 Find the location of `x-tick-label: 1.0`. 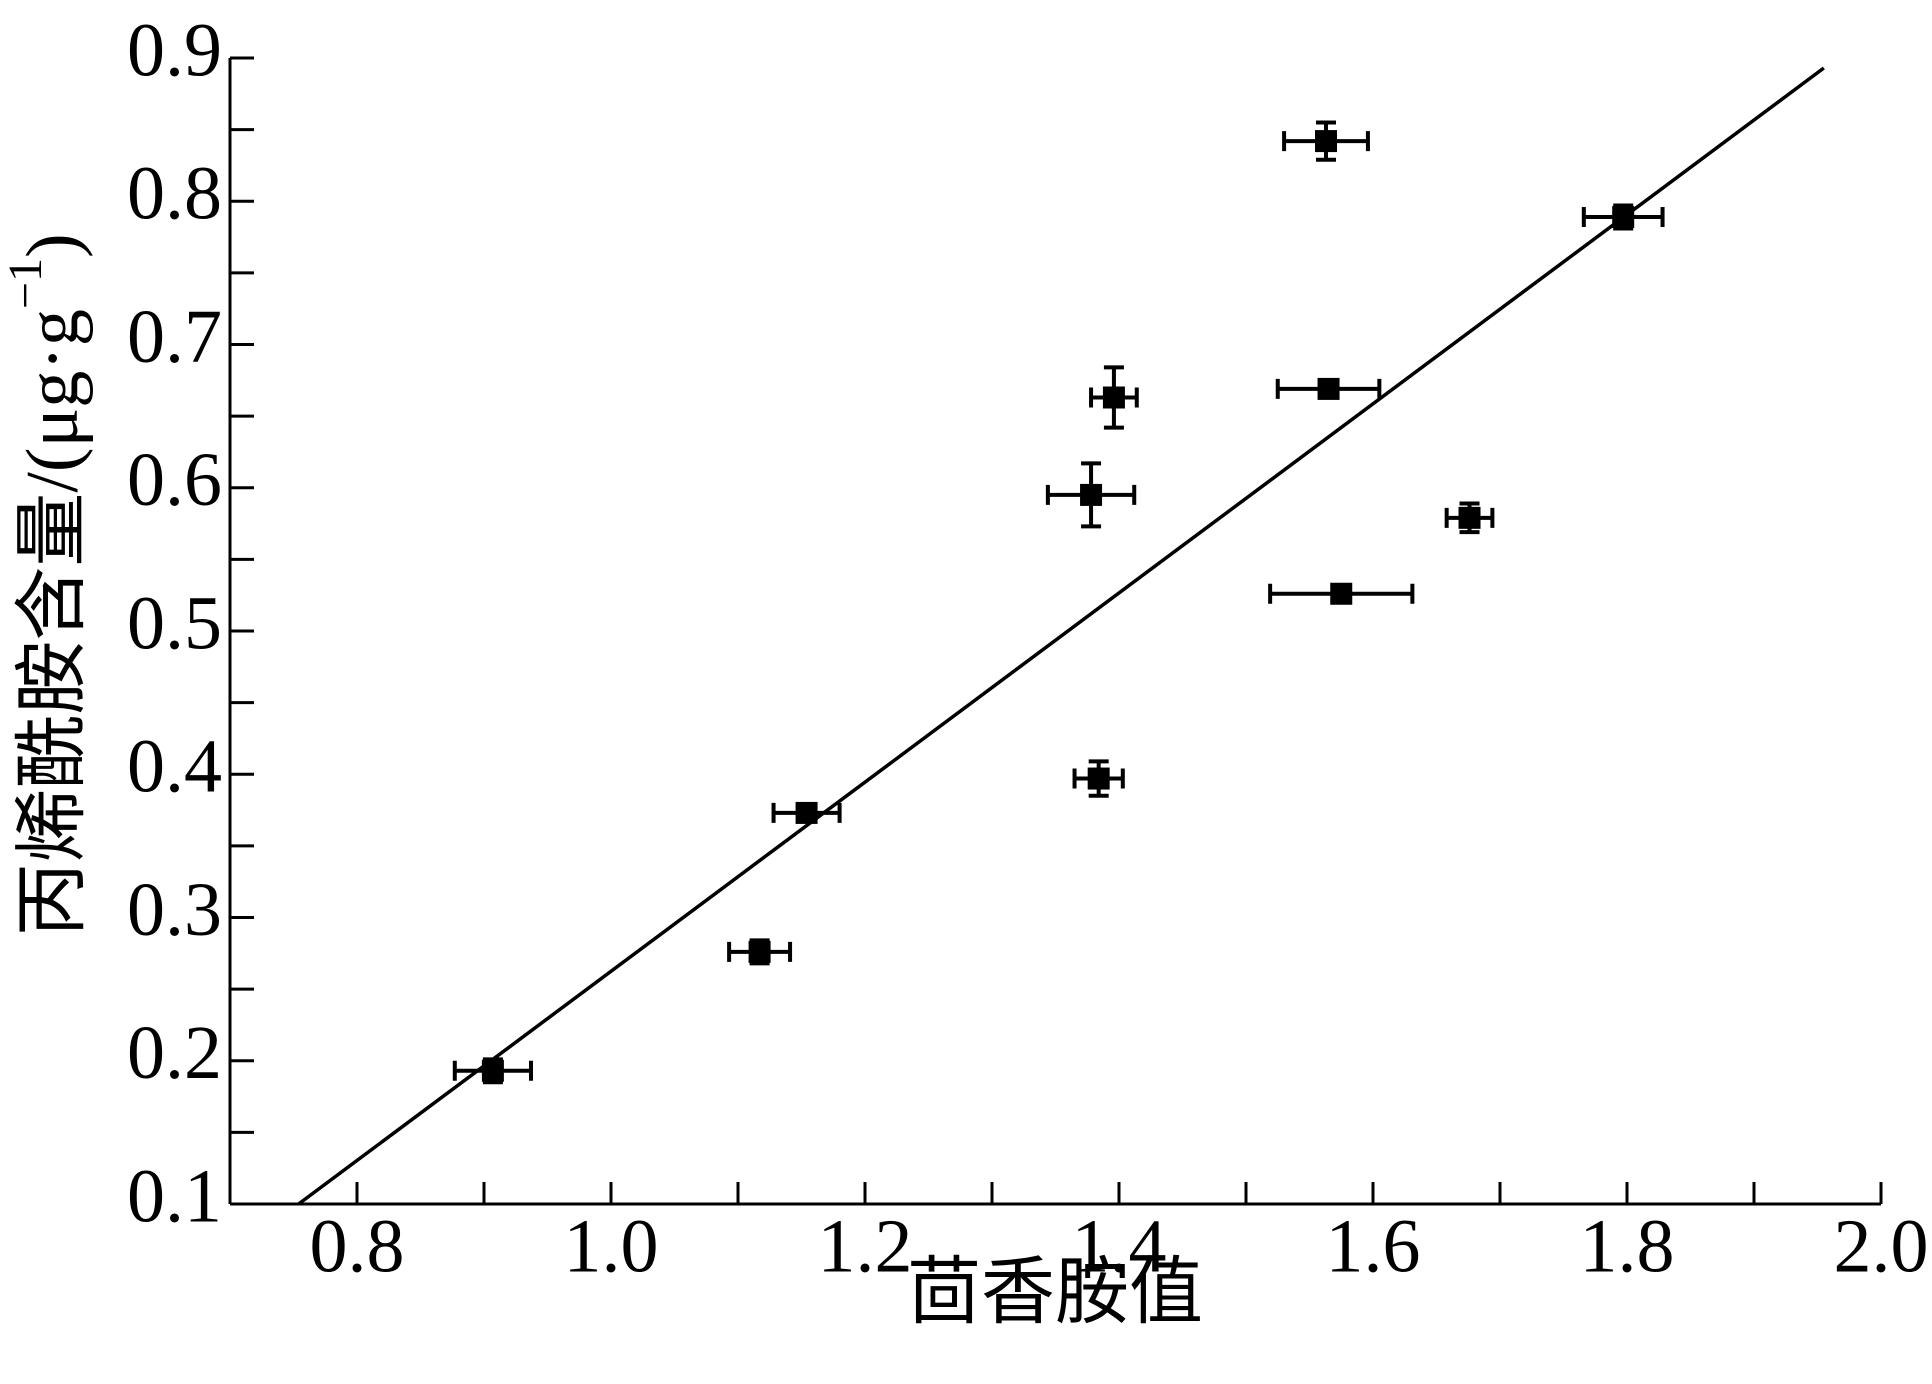

x-tick-label: 1.0 is located at coordinates (611, 1246).